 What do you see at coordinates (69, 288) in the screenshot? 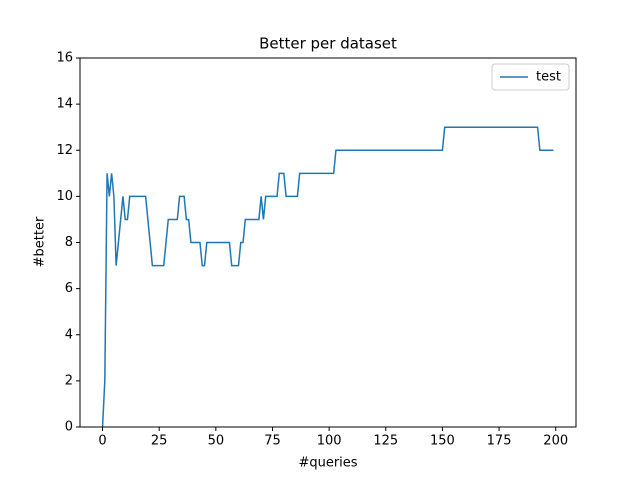
I see `y-tick-label: 6` at bounding box center [69, 288].